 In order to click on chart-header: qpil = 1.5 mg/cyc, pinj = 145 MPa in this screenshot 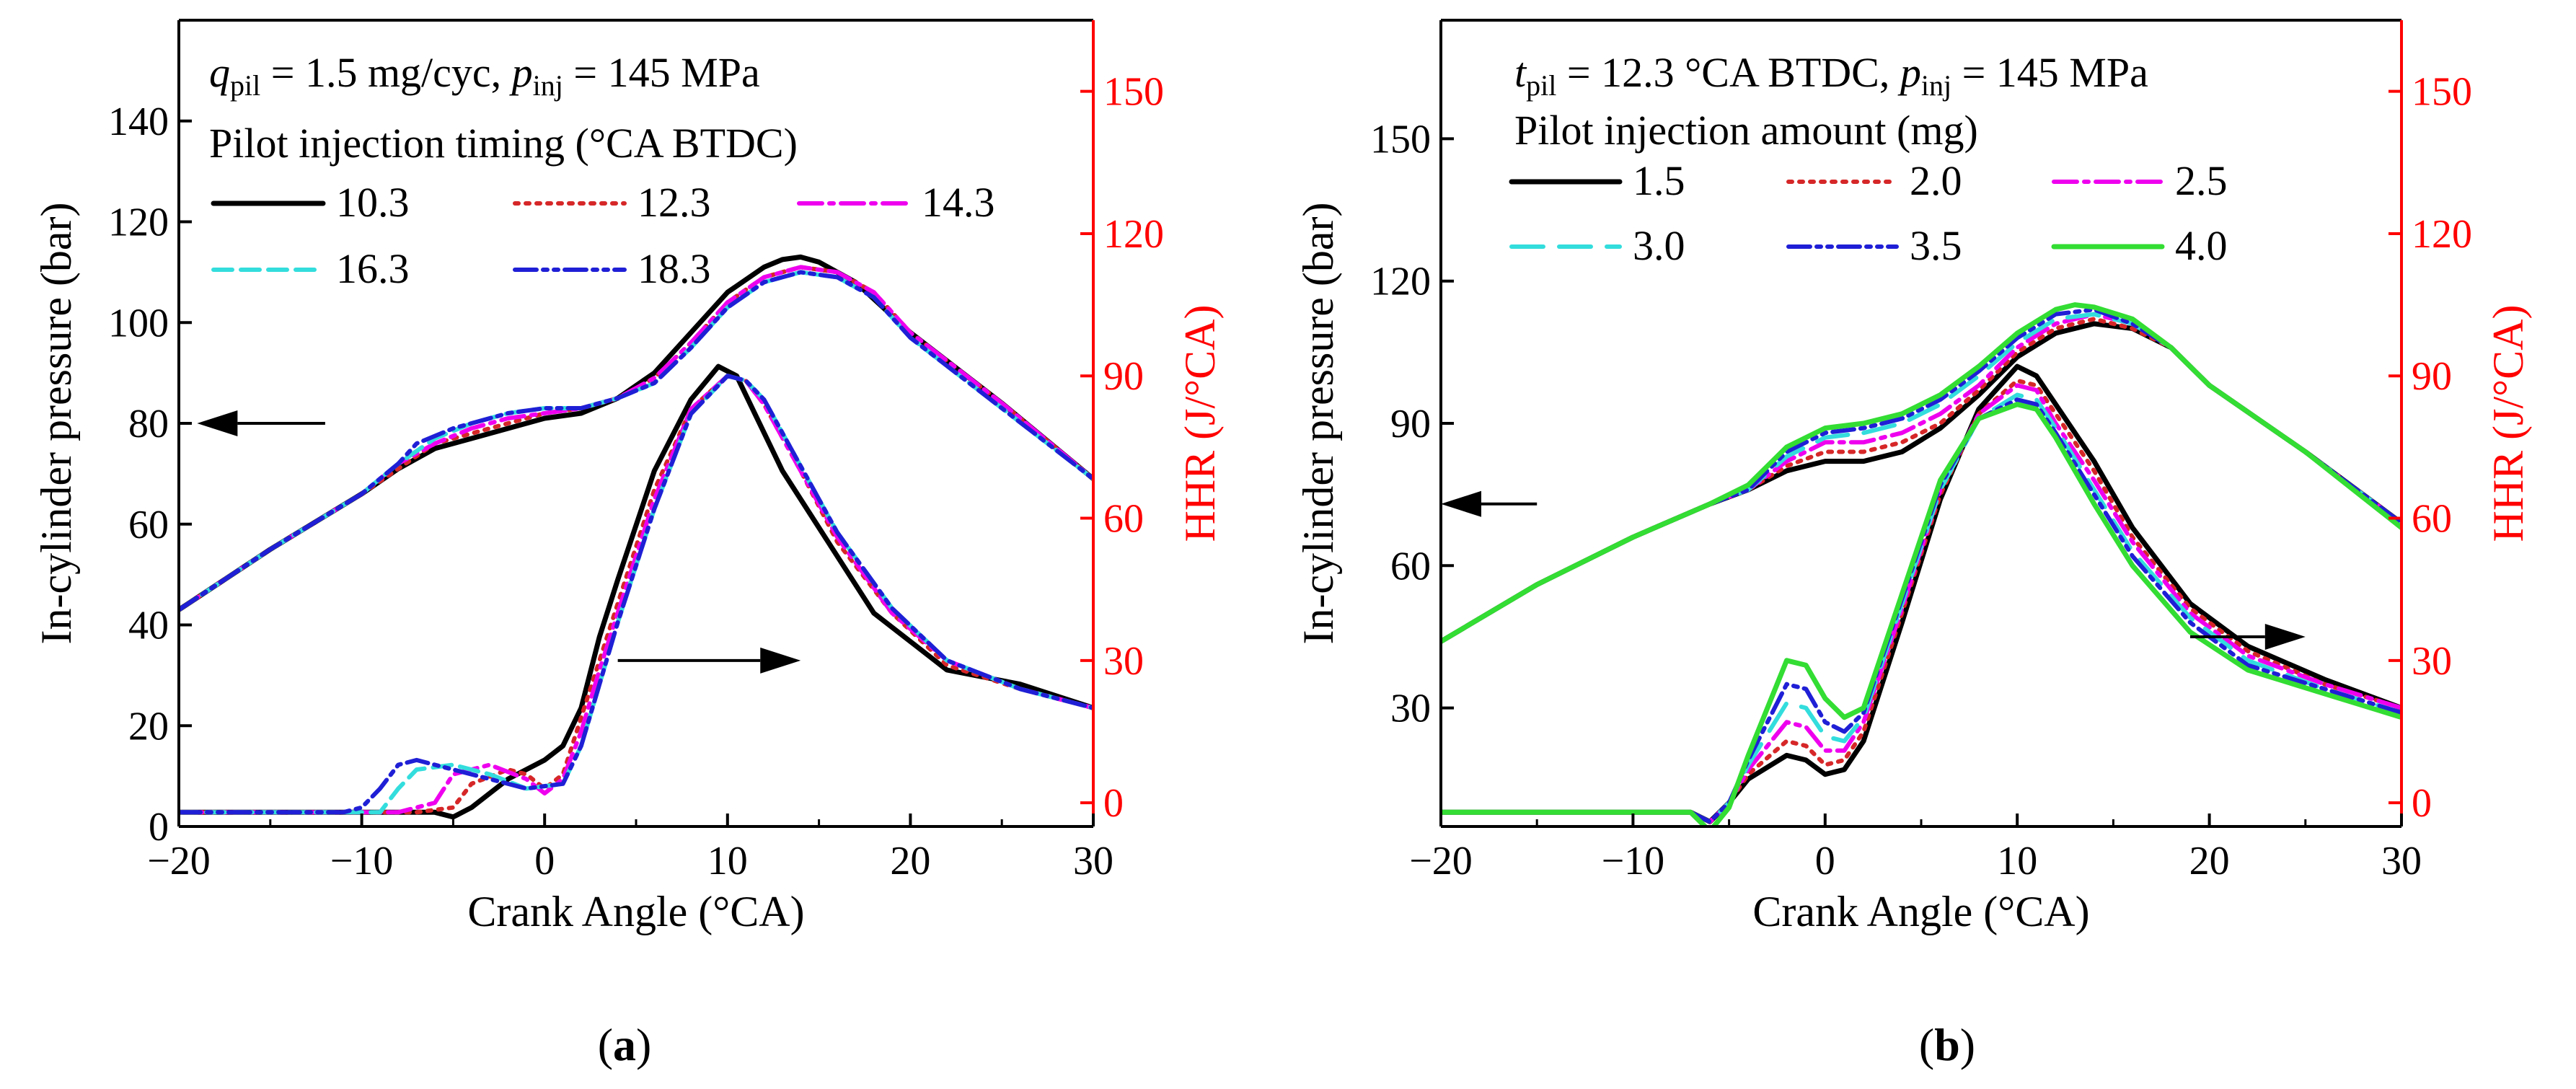, I will do `click(484, 75)`.